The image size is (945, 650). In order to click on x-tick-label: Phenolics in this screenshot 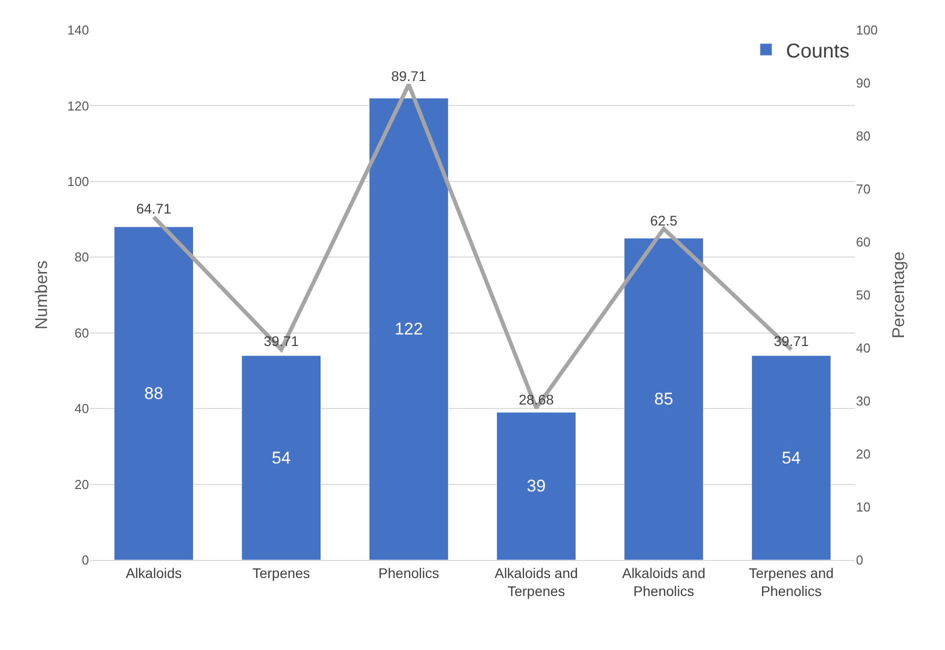, I will do `click(409, 572)`.